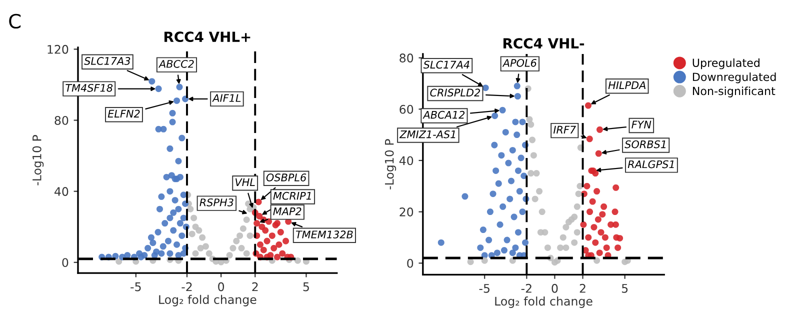 The image size is (804, 327). What do you see at coordinates (455, 92) in the screenshot?
I see `annotation: CRISPLD2` at bounding box center [455, 92].